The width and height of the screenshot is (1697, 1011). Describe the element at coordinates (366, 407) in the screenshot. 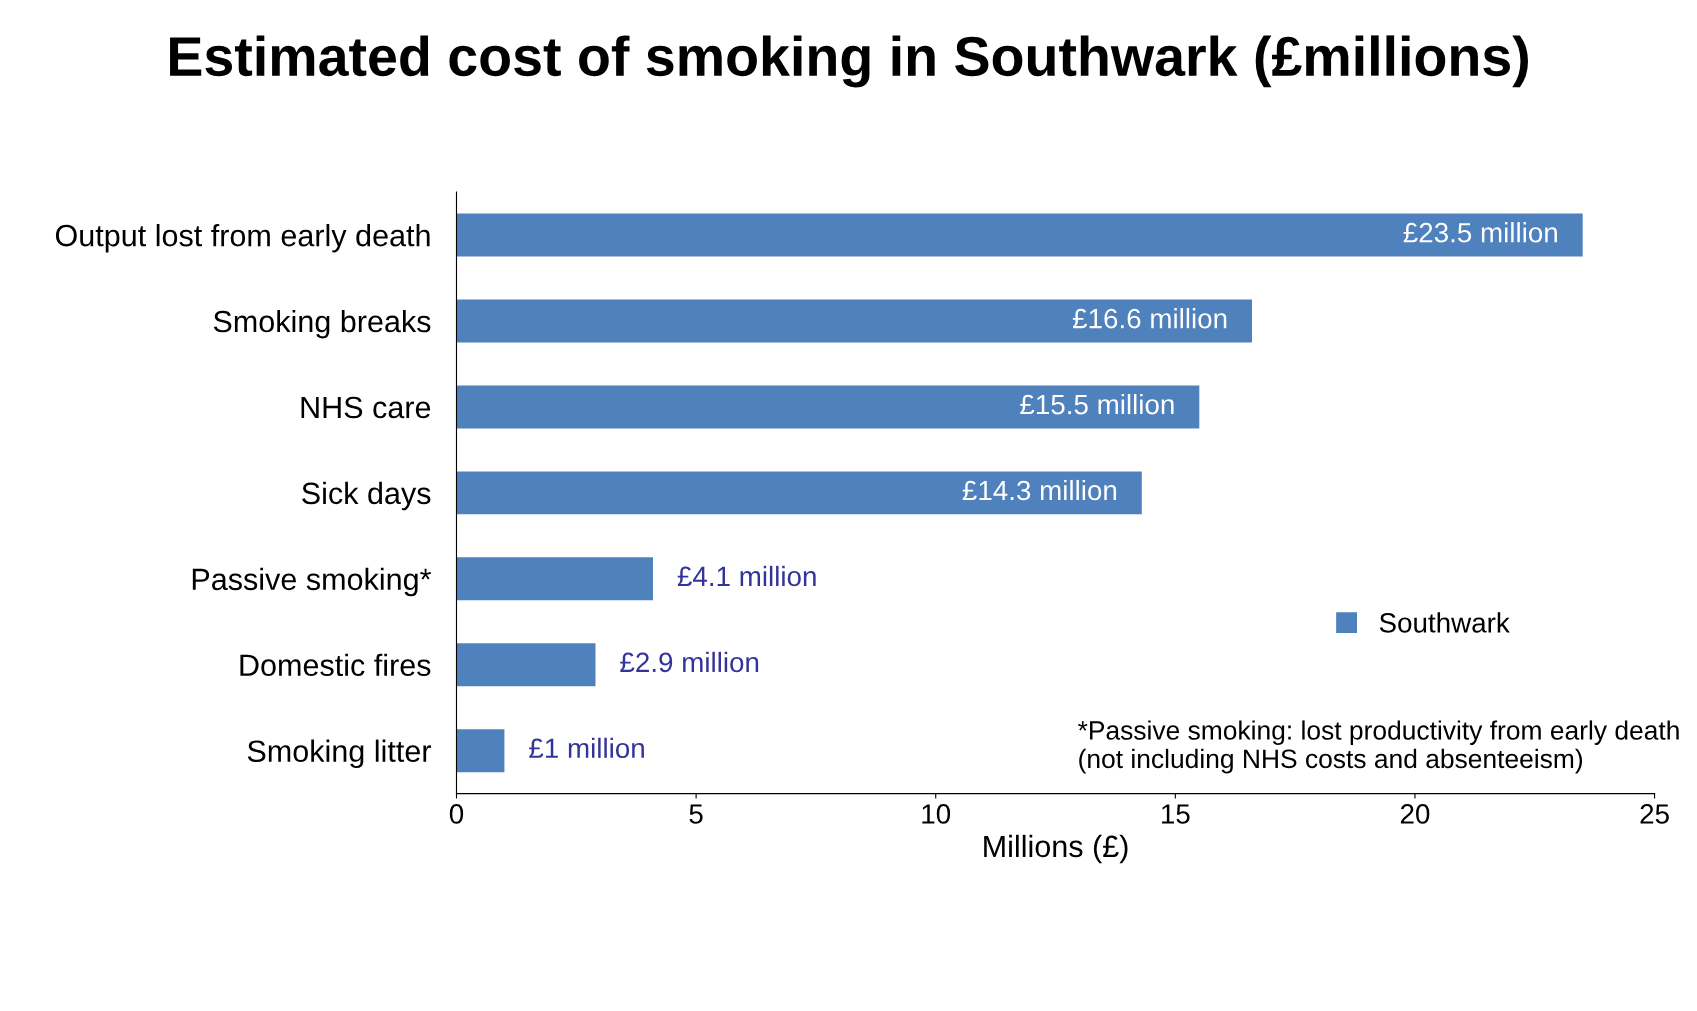

I see `y-tick-label: NHS care` at that location.